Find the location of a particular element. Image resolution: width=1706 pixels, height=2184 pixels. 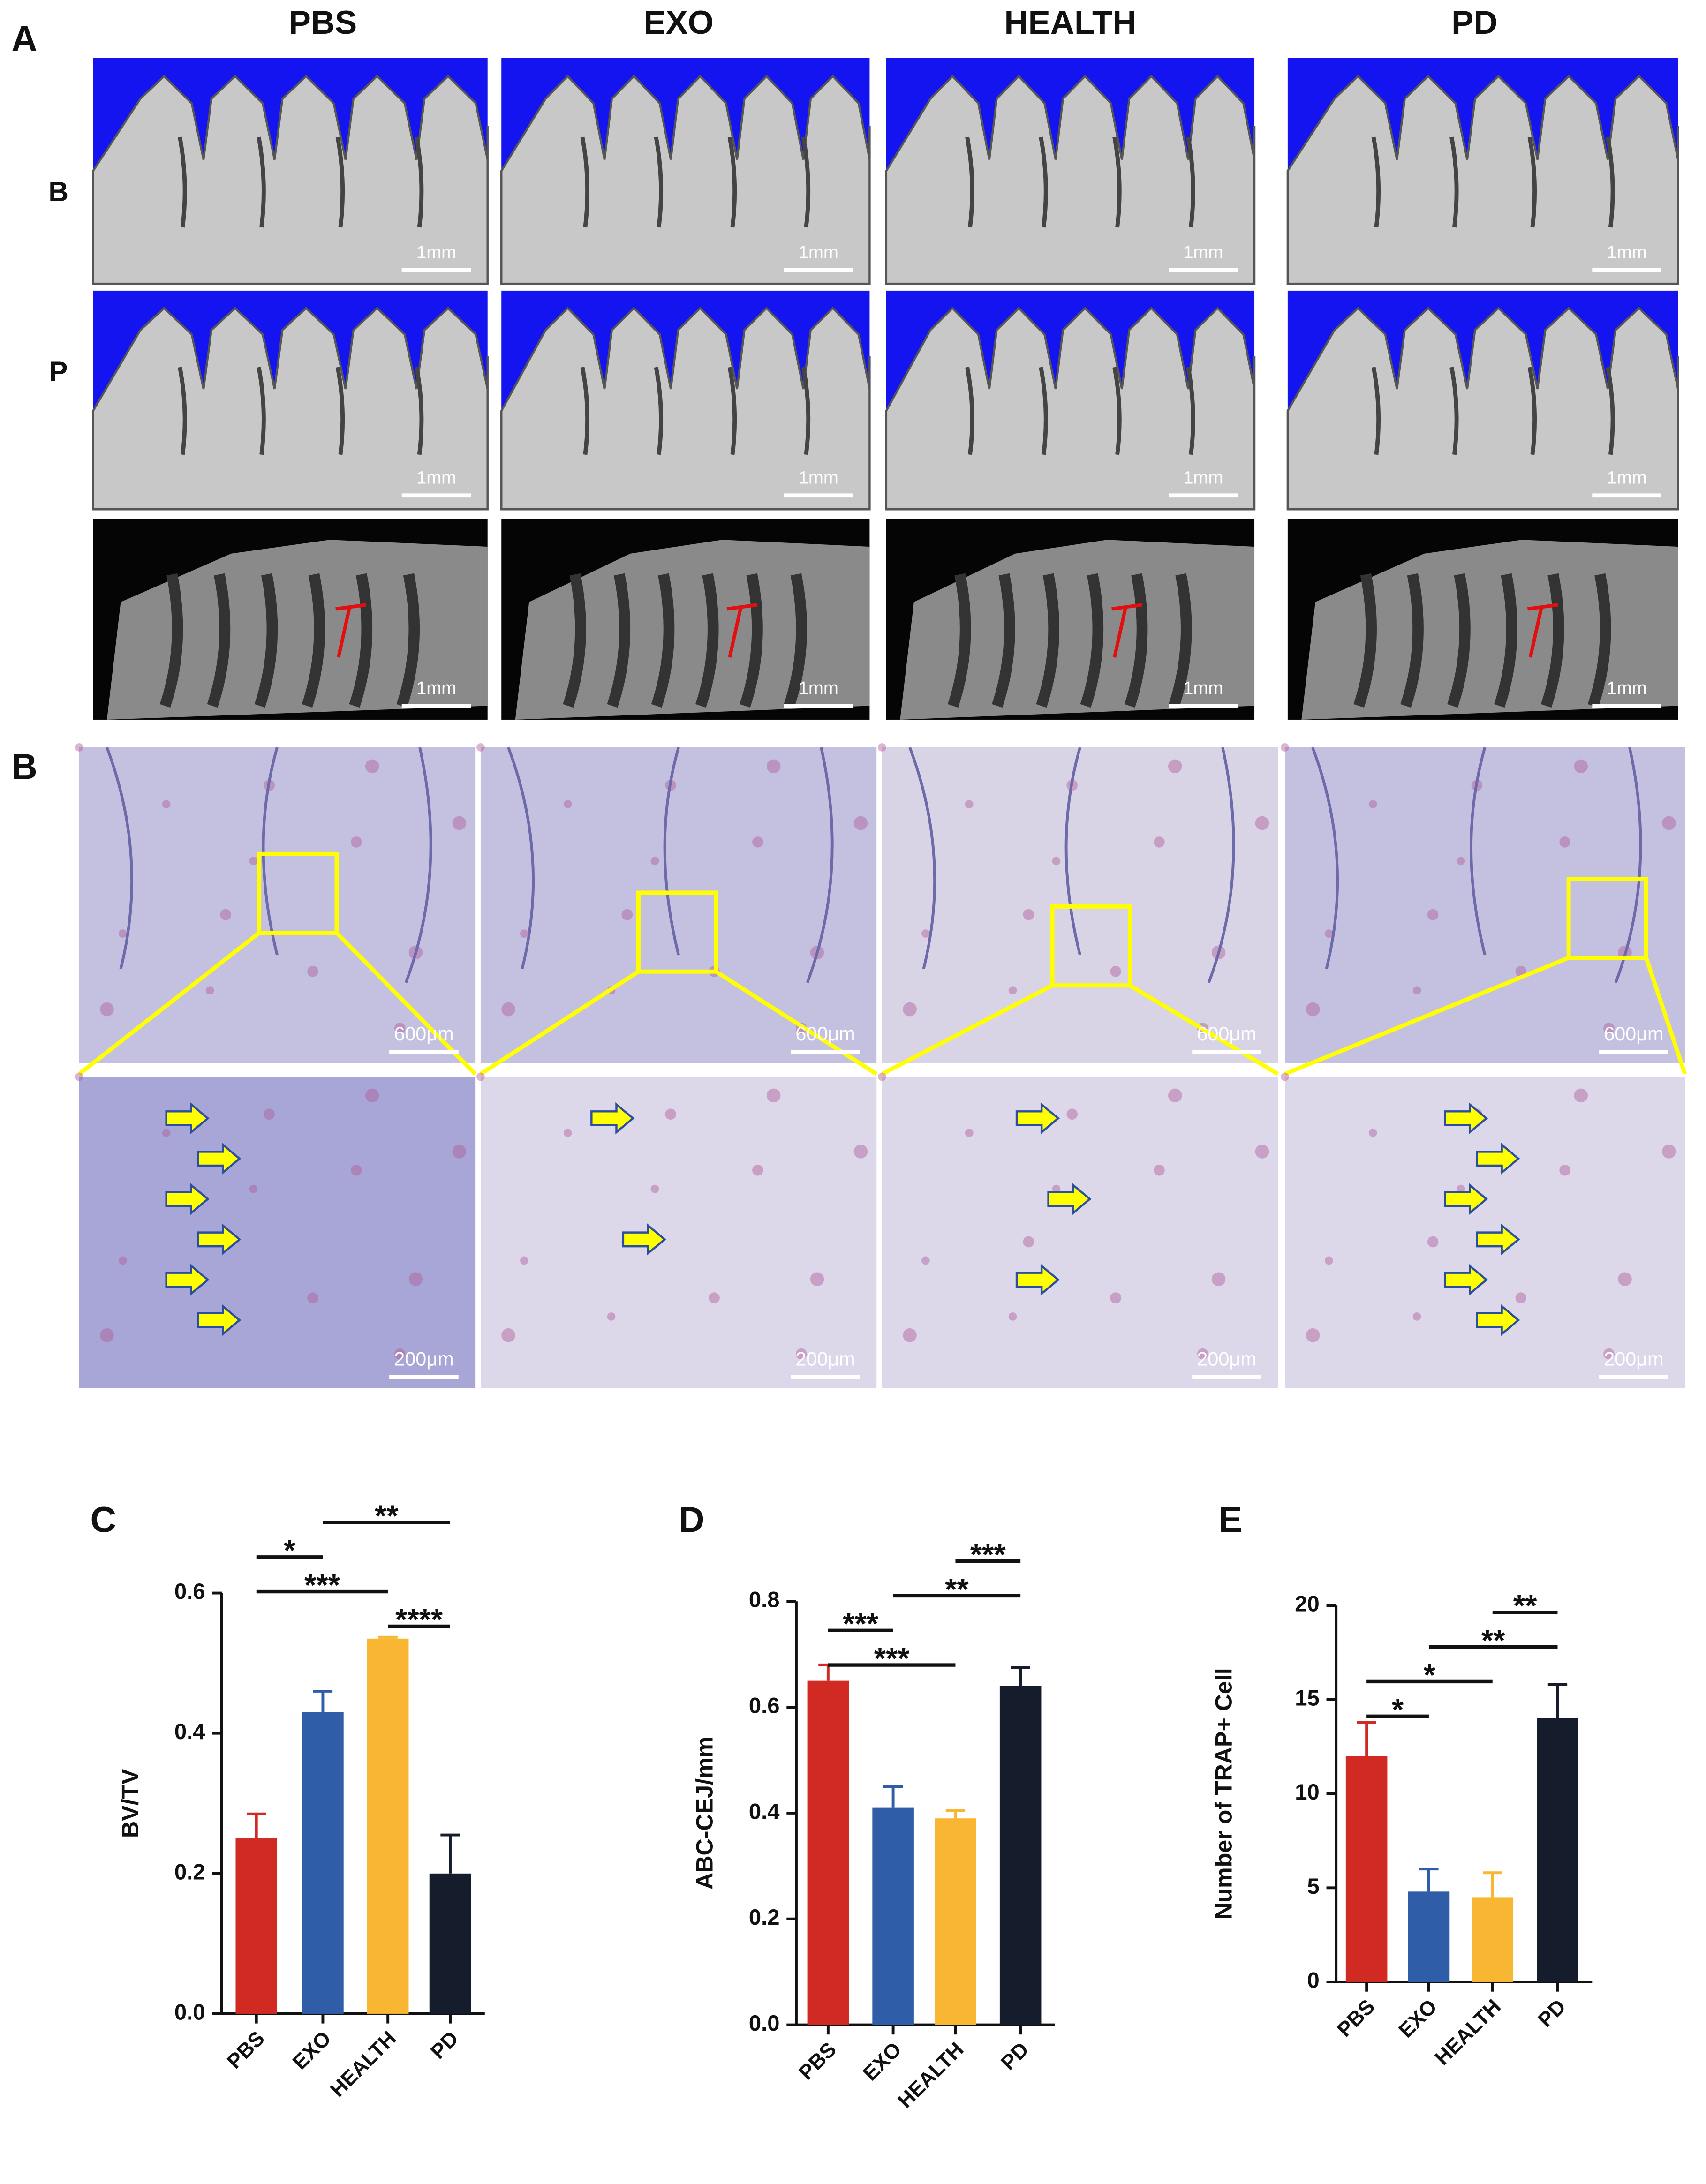

column-header: HEALTH is located at coordinates (1070, 22).